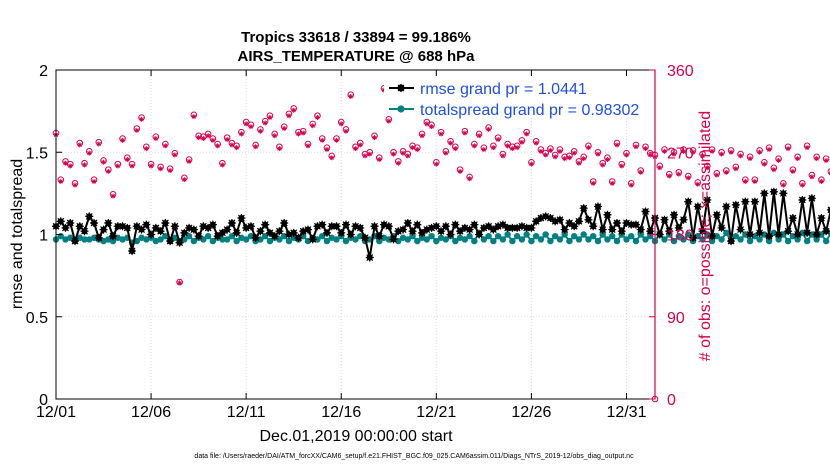 The width and height of the screenshot is (830, 470). Describe the element at coordinates (531, 412) in the screenshot. I see `x-tick-label: 12/26` at that location.